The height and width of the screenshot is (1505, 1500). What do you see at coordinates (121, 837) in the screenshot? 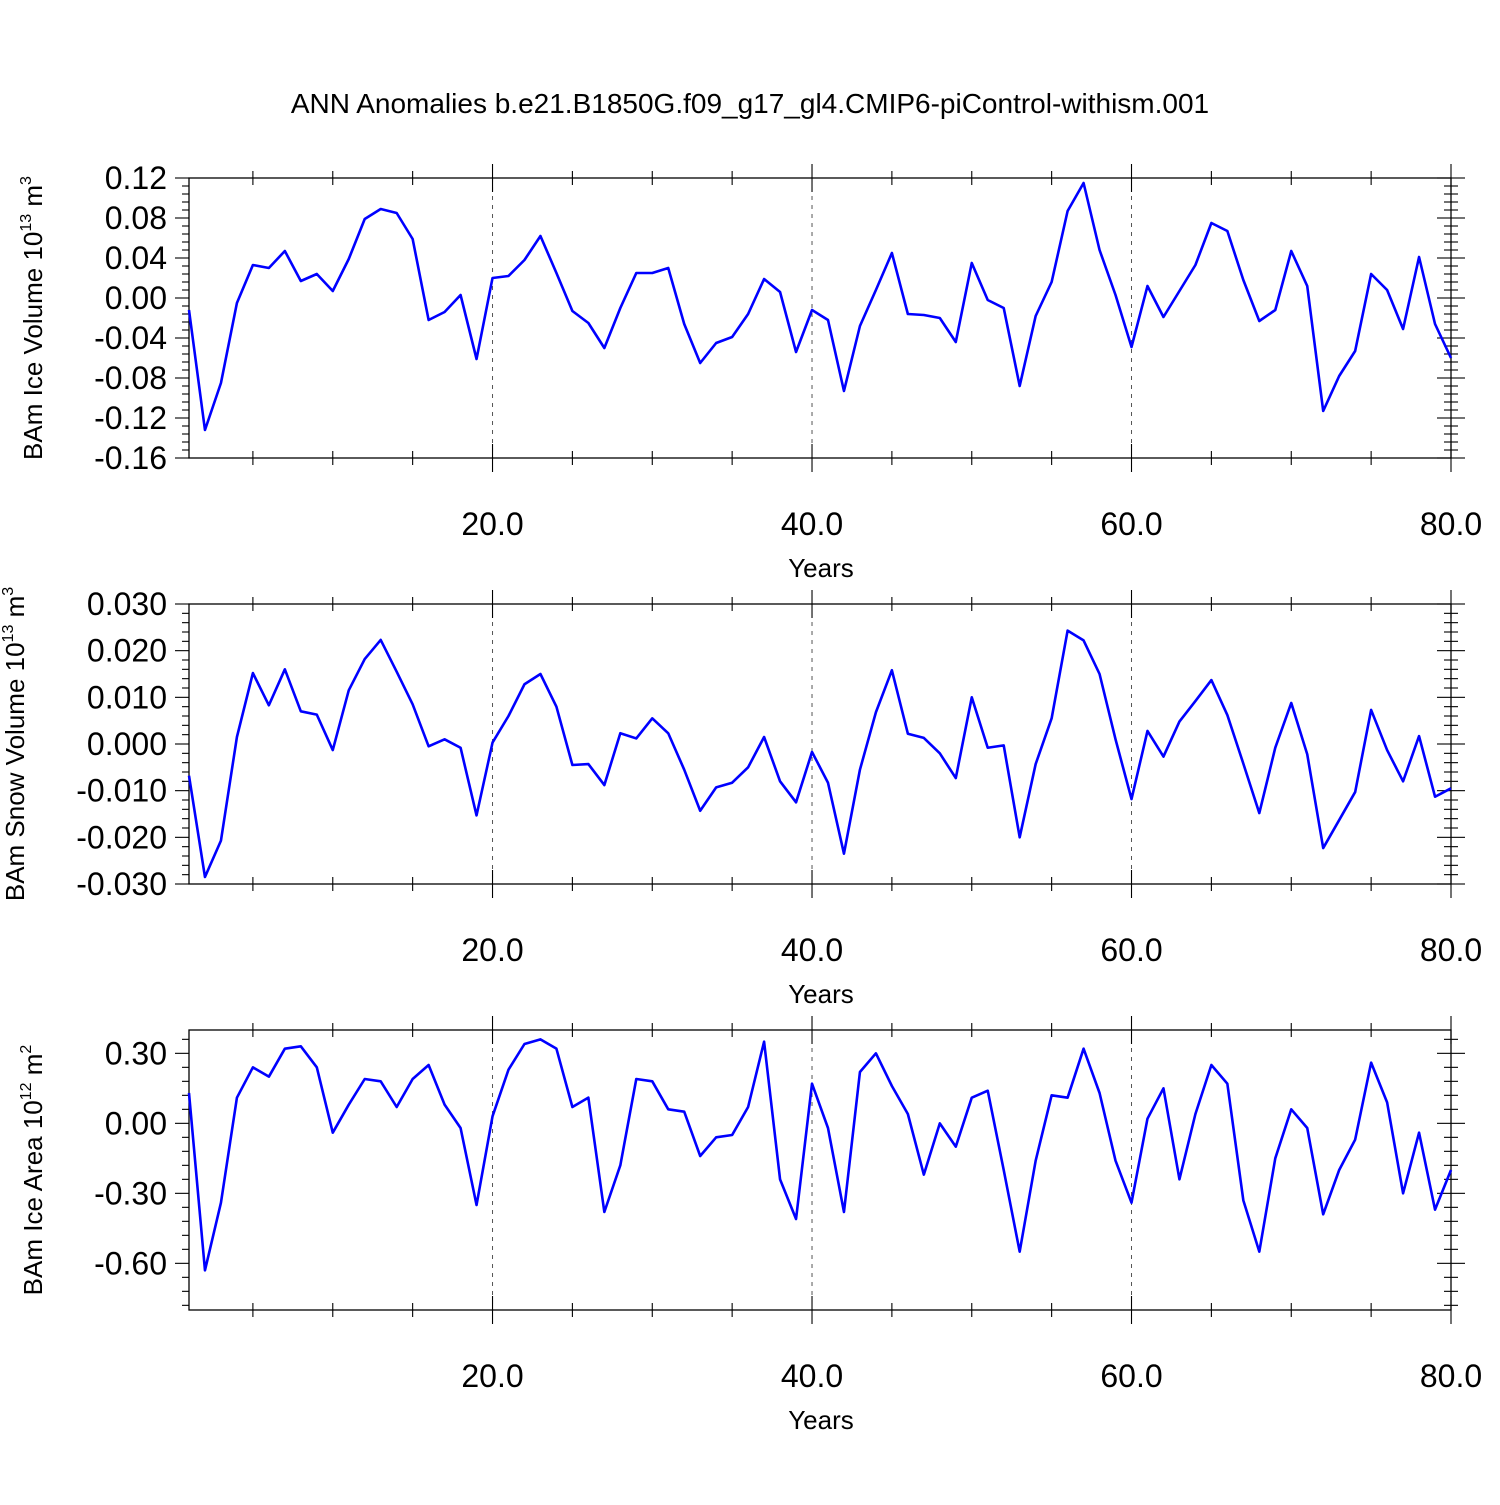
I see `y-tick-label: -0.020` at bounding box center [121, 837].